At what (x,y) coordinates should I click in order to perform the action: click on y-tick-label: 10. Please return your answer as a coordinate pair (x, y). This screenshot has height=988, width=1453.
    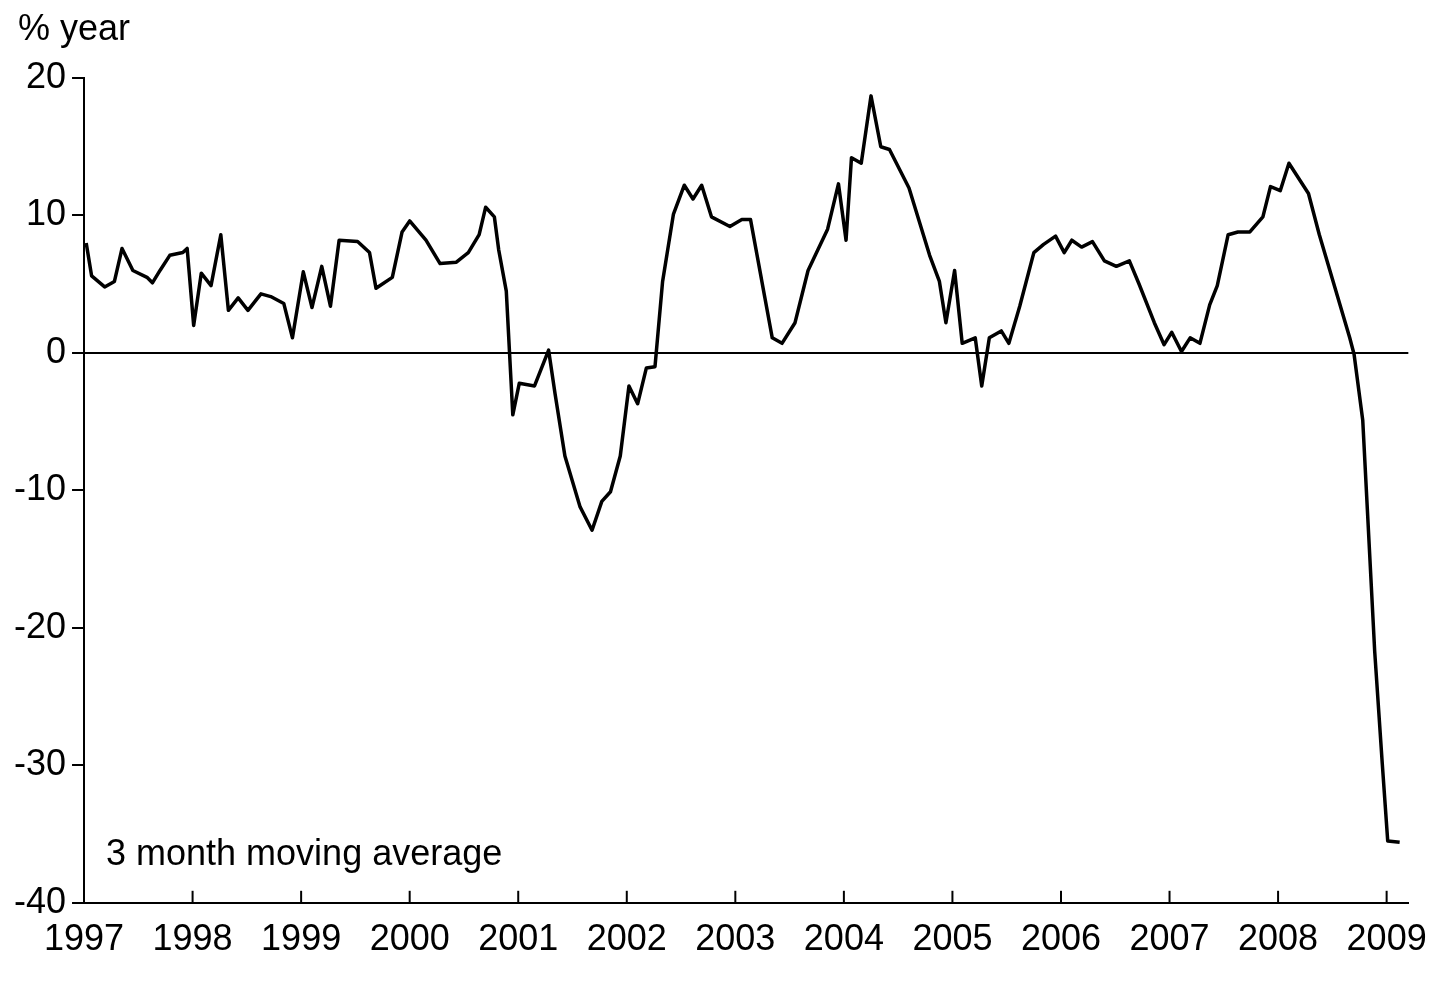
    Looking at the image, I should click on (46, 213).